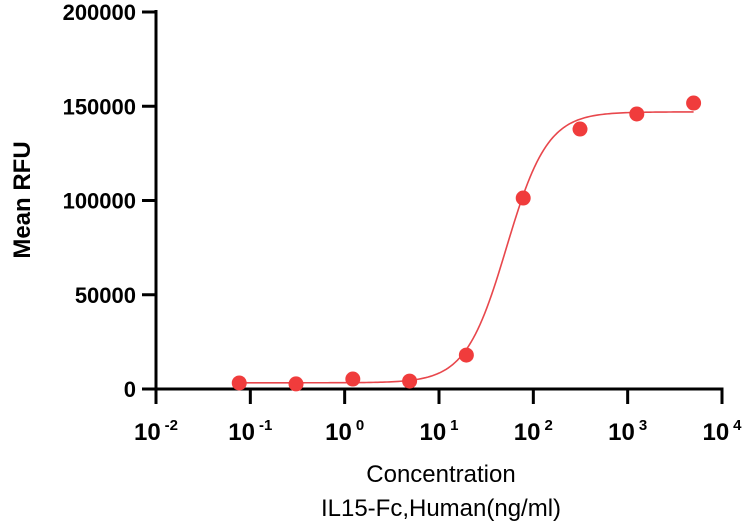 The width and height of the screenshot is (747, 530). Describe the element at coordinates (454, 425) in the screenshot. I see `x-tick-exponent: 1` at that location.